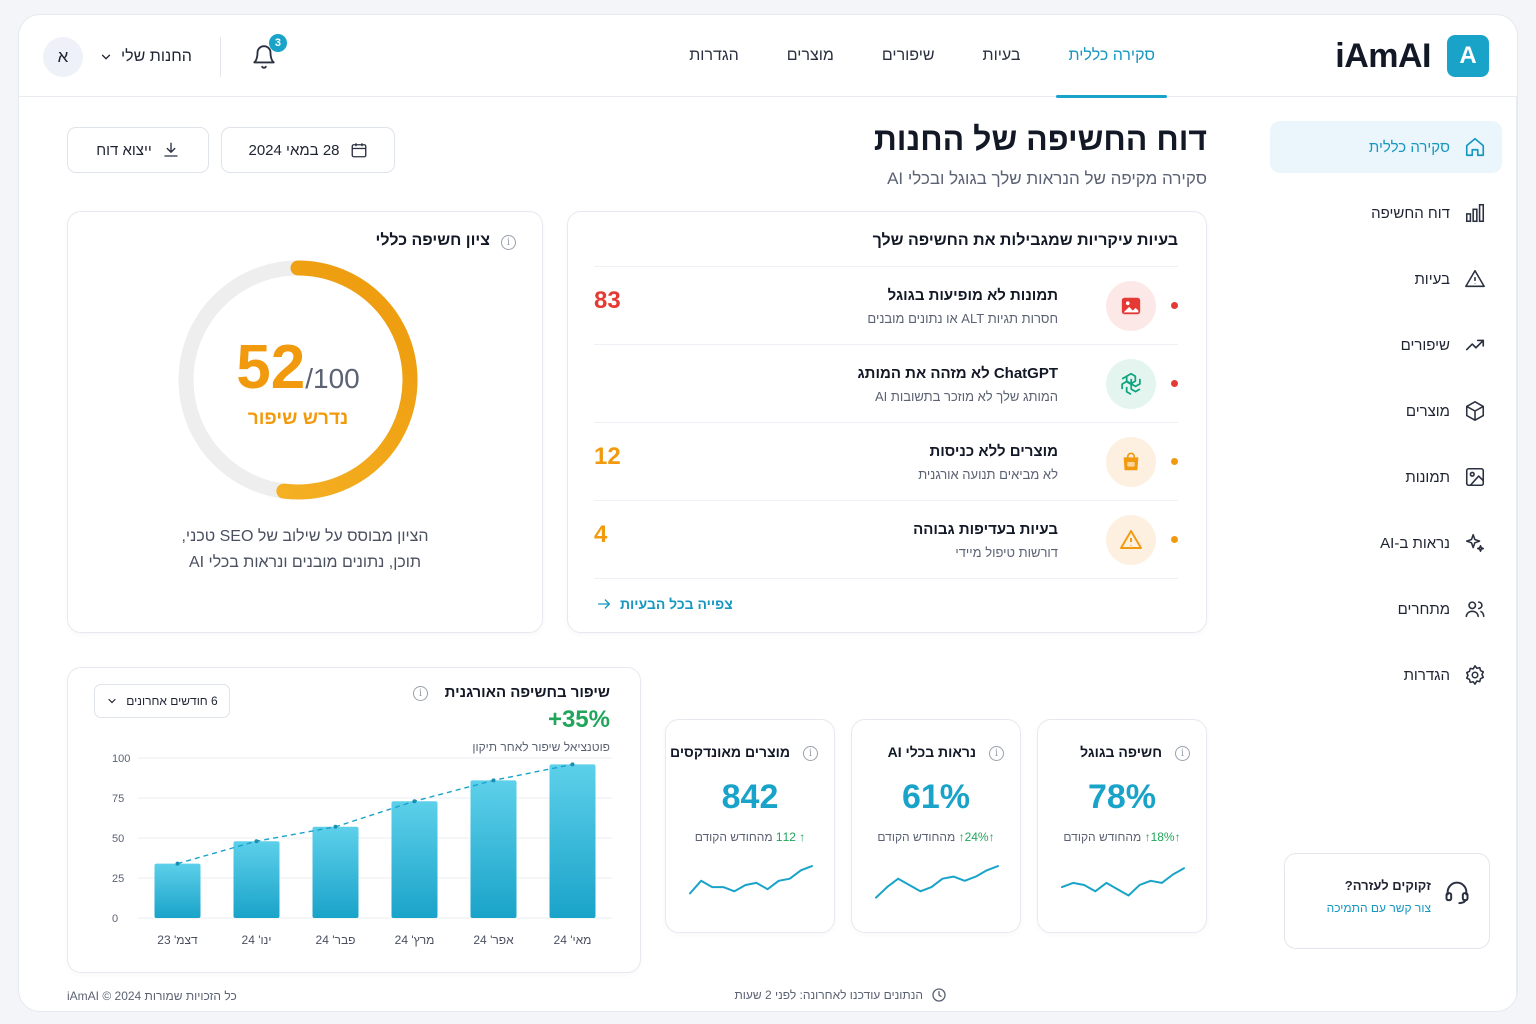  Describe the element at coordinates (118, 799) in the screenshot. I see `y-tick-label: 75` at that location.